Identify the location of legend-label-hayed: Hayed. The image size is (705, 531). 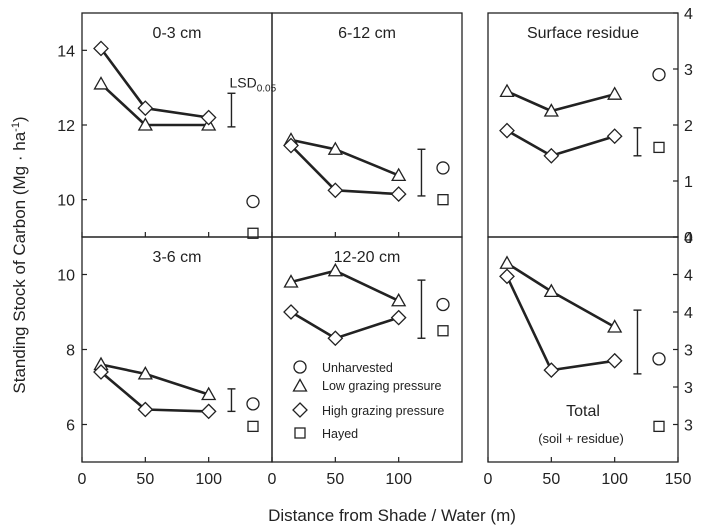
(340, 434).